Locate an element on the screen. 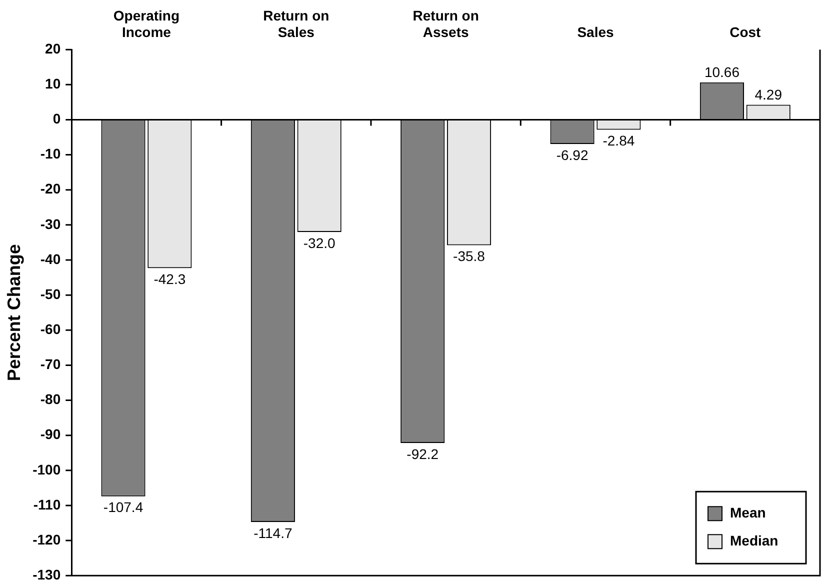 The image size is (826, 587). y-tick-label: -120 is located at coordinates (46, 539).